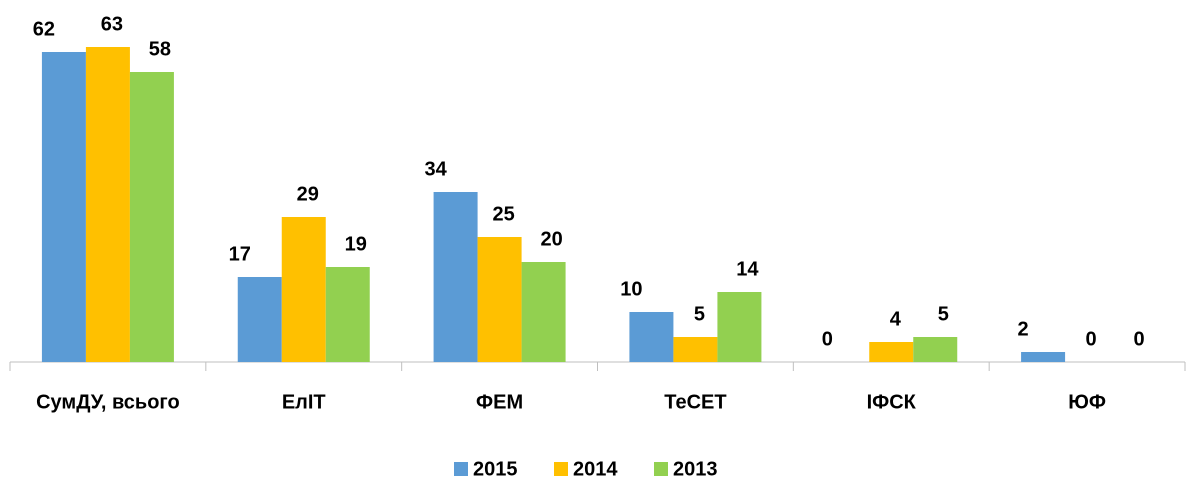 The width and height of the screenshot is (1189, 483). I want to click on data-label: 17, so click(240, 254).